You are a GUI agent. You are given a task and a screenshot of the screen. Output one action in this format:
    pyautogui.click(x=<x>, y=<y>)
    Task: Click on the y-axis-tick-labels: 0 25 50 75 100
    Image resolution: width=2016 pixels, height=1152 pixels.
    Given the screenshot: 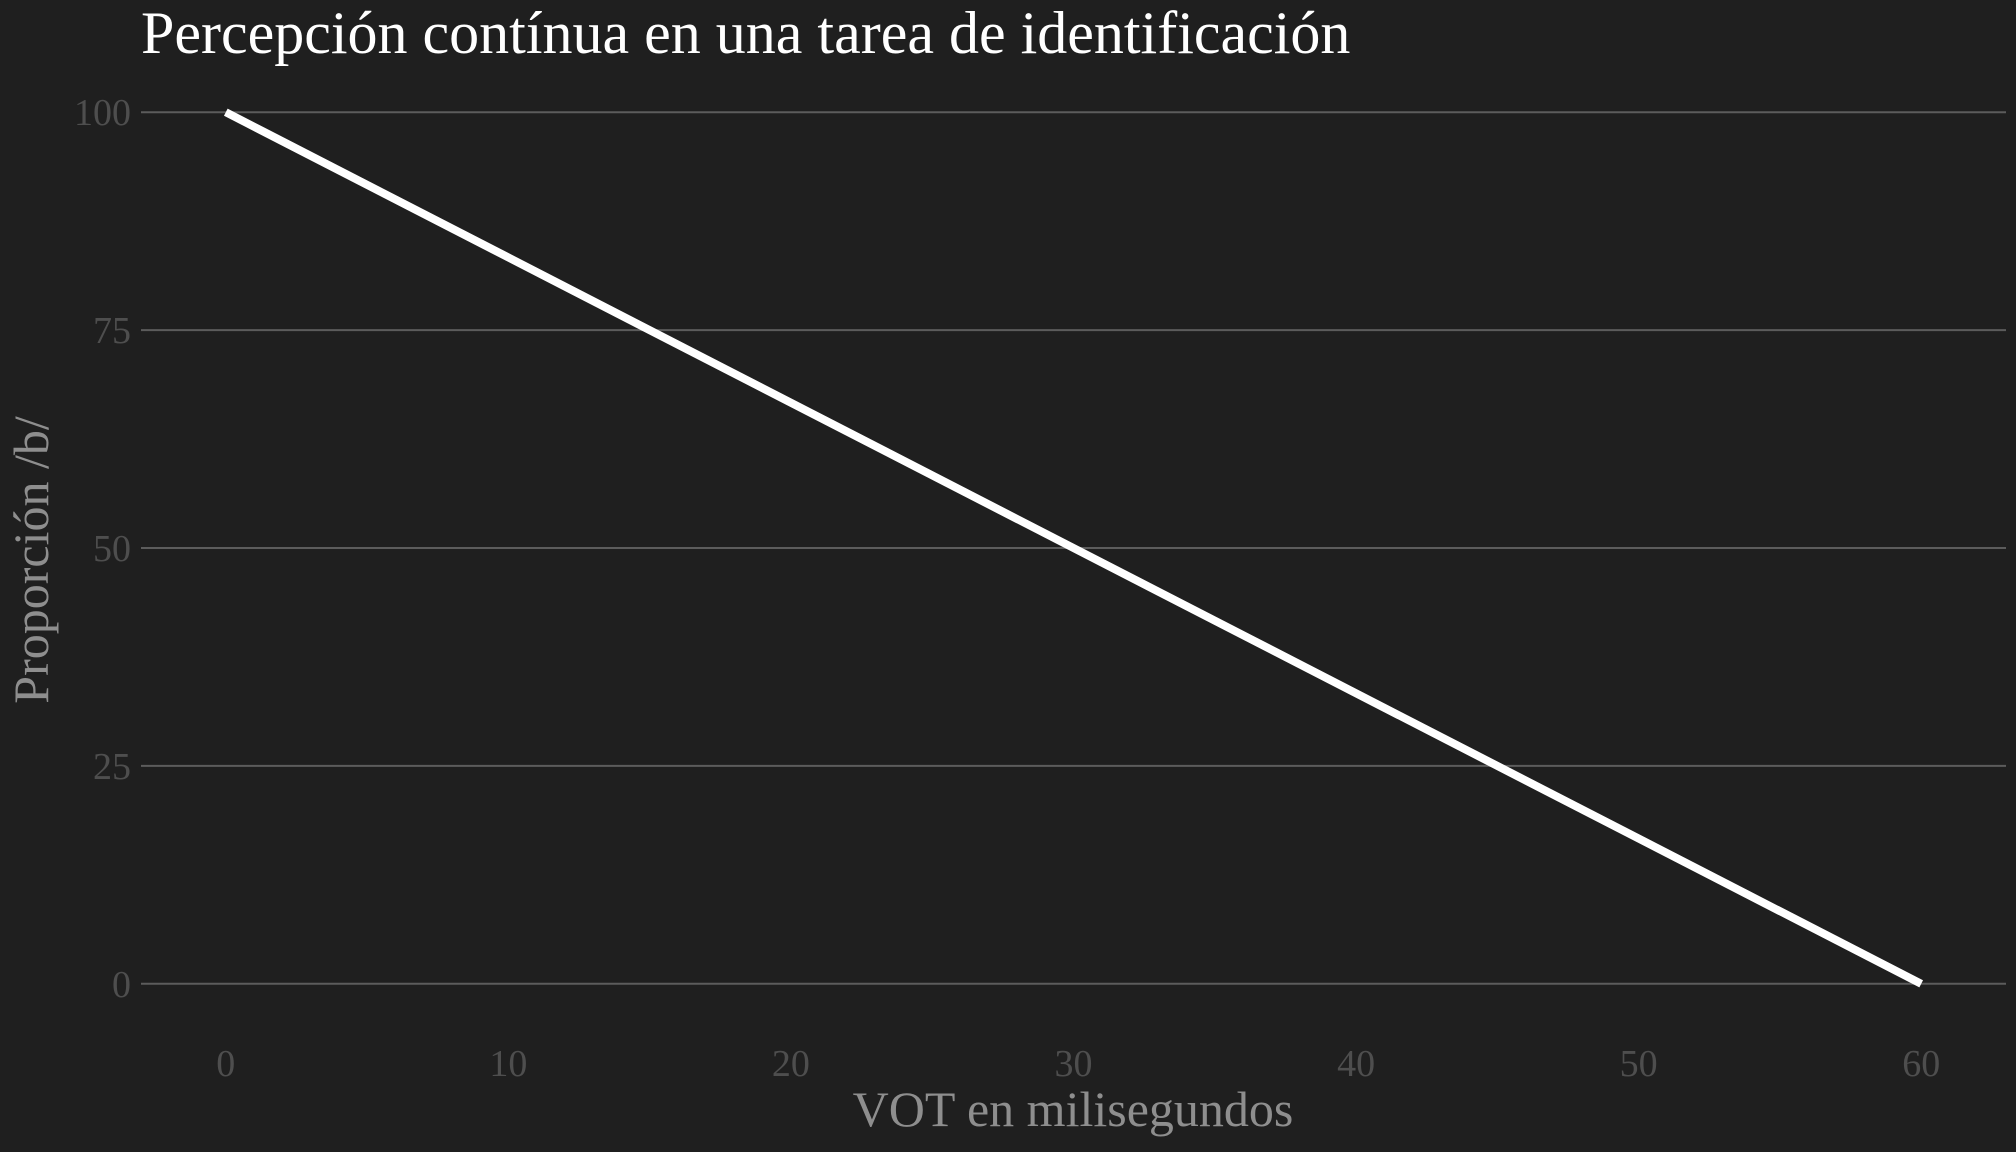 What is the action you would take?
    pyautogui.click(x=102, y=549)
    